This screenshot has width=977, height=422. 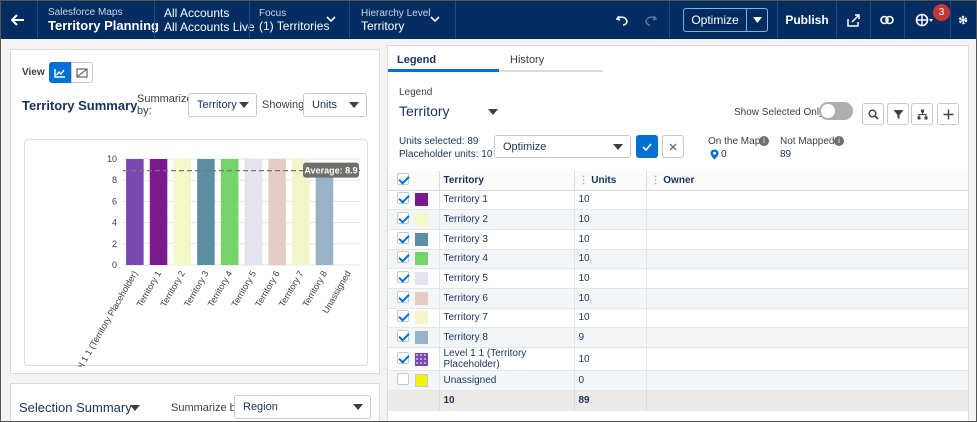 I want to click on table-row: Territory 4 10, so click(x=678, y=259).